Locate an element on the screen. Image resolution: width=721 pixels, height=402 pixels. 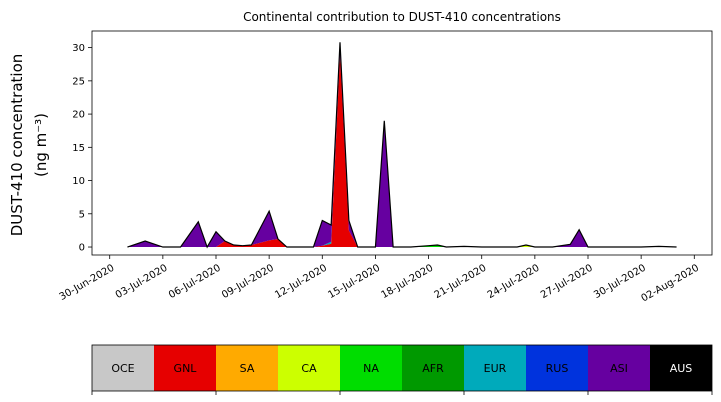
legend-swatch-rus is located at coordinates (557, 368).